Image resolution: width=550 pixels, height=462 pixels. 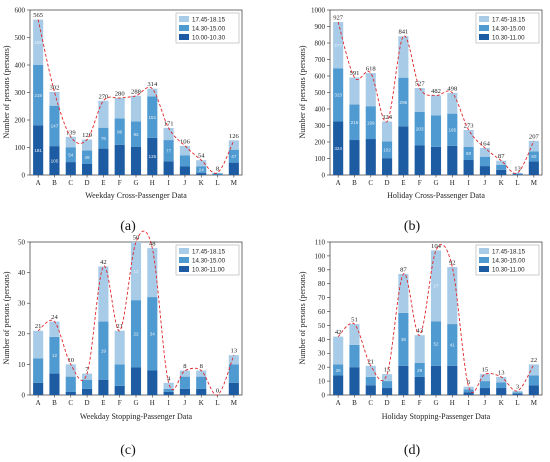 I want to click on y-tick-label: 300, so click(x=20, y=93).